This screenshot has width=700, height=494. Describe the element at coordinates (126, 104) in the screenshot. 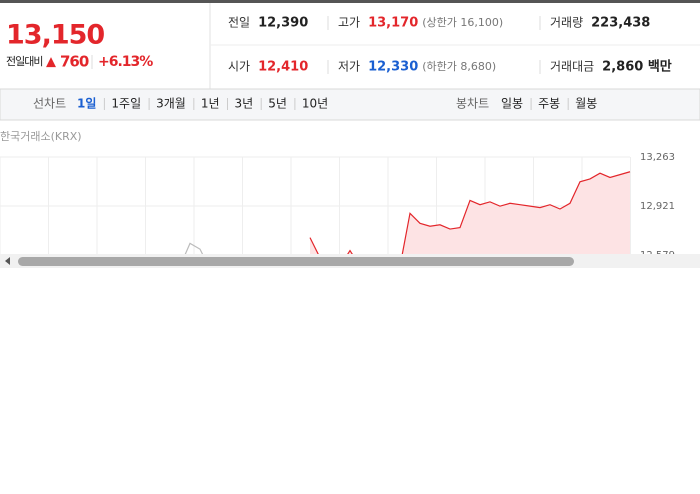

I see `tab: 1주일` at that location.